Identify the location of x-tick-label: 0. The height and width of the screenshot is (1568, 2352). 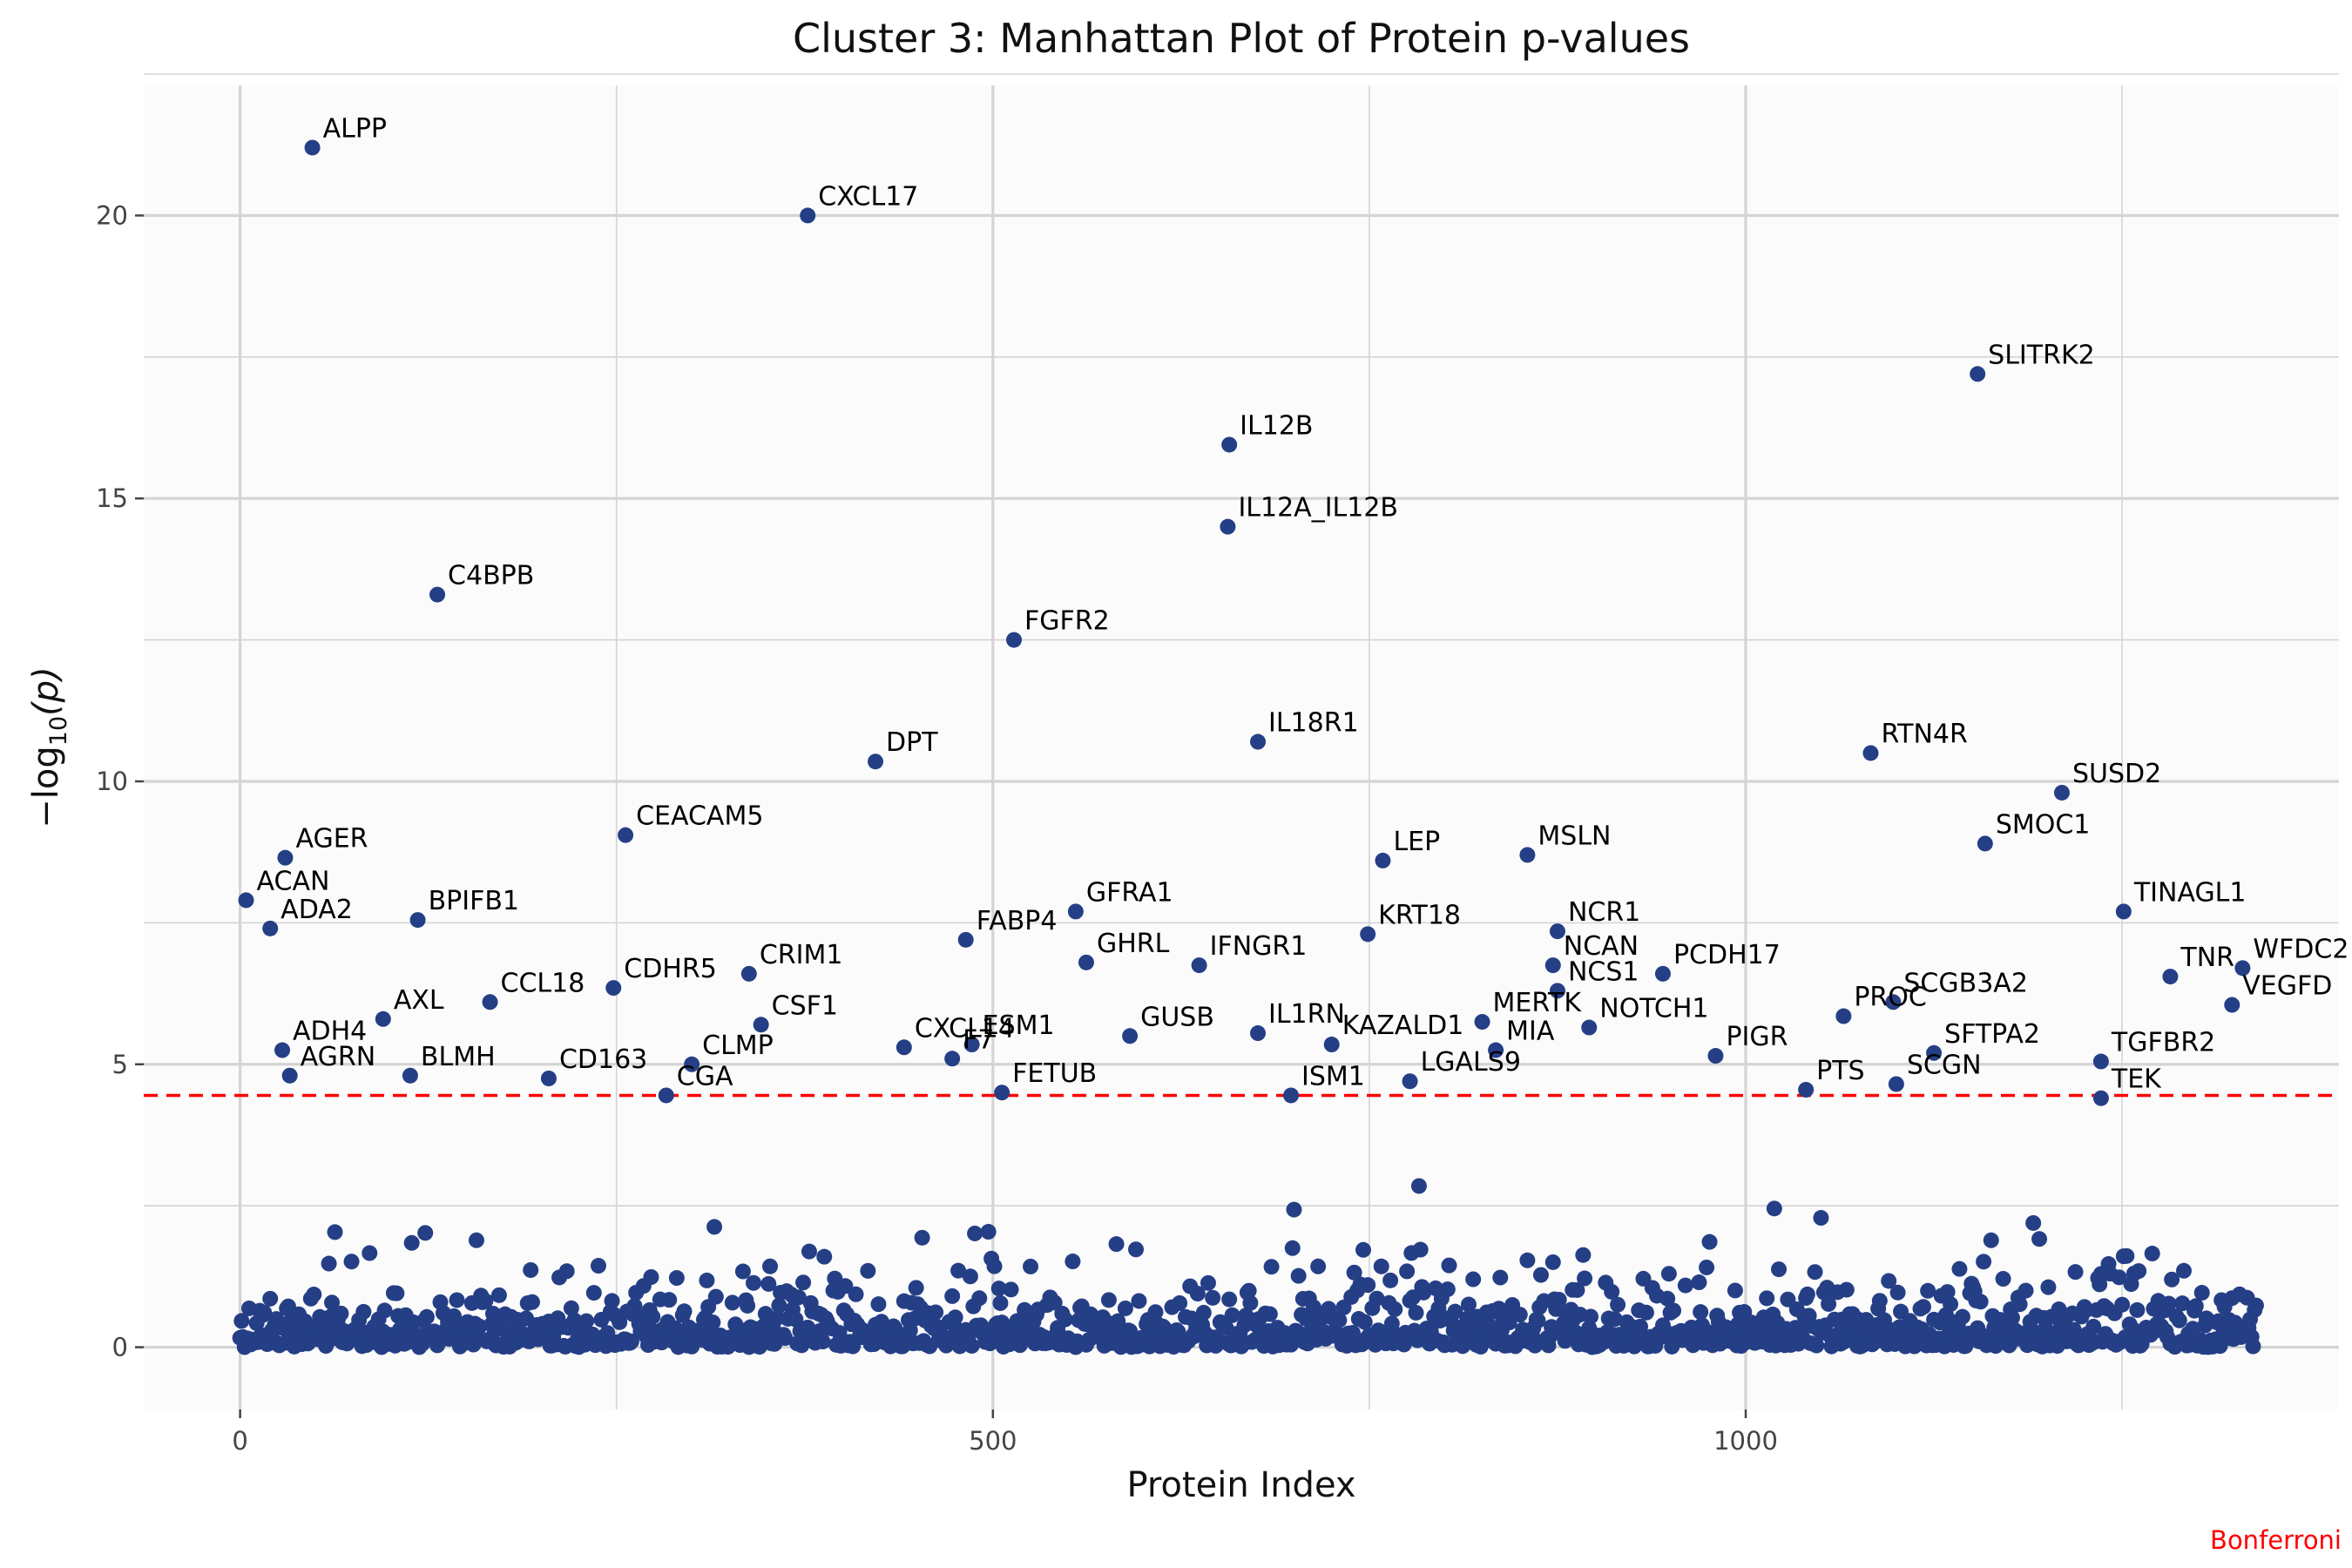
(240, 1441).